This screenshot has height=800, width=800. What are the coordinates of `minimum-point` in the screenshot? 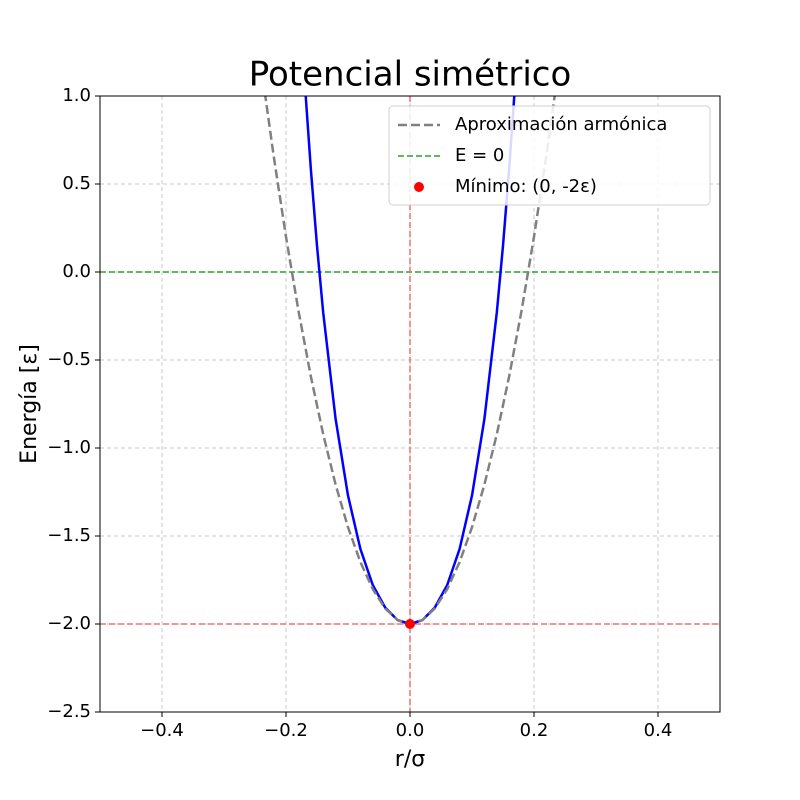 It's located at (410, 624).